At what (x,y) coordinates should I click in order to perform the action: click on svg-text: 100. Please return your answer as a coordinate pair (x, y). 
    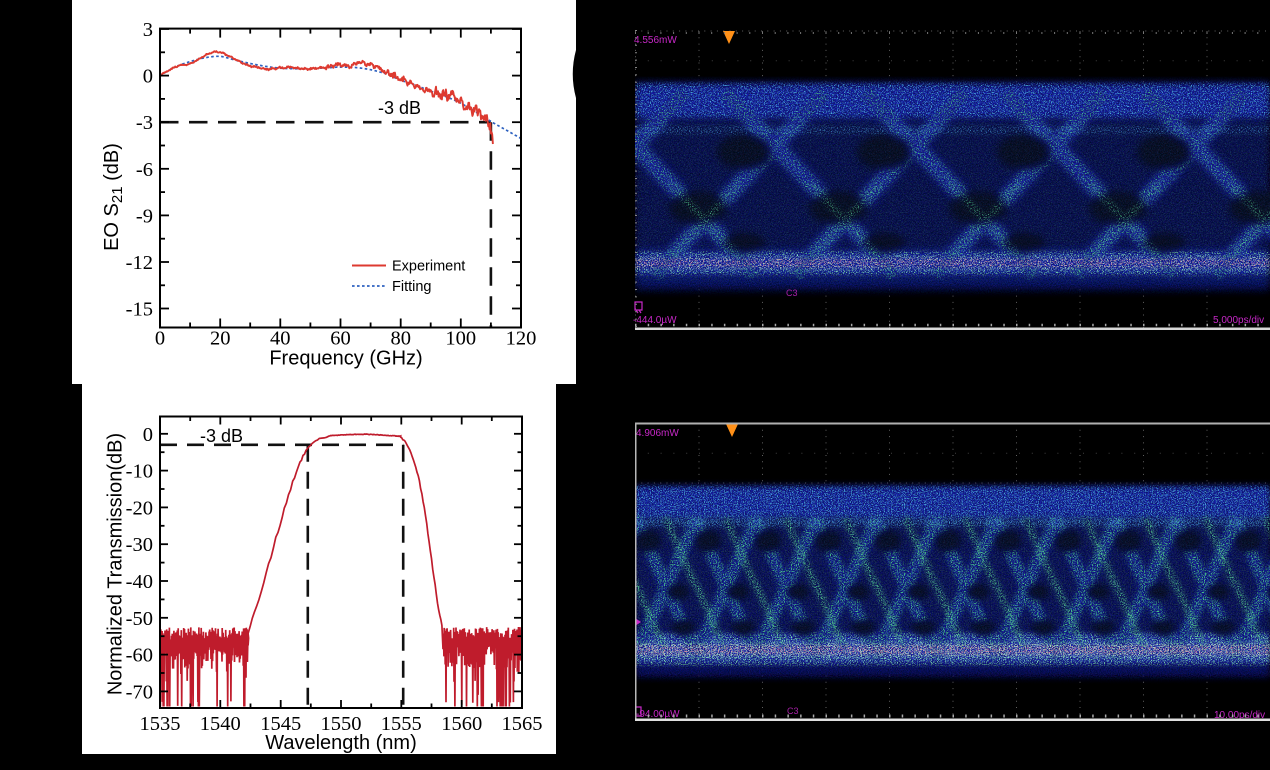
    Looking at the image, I should click on (460, 339).